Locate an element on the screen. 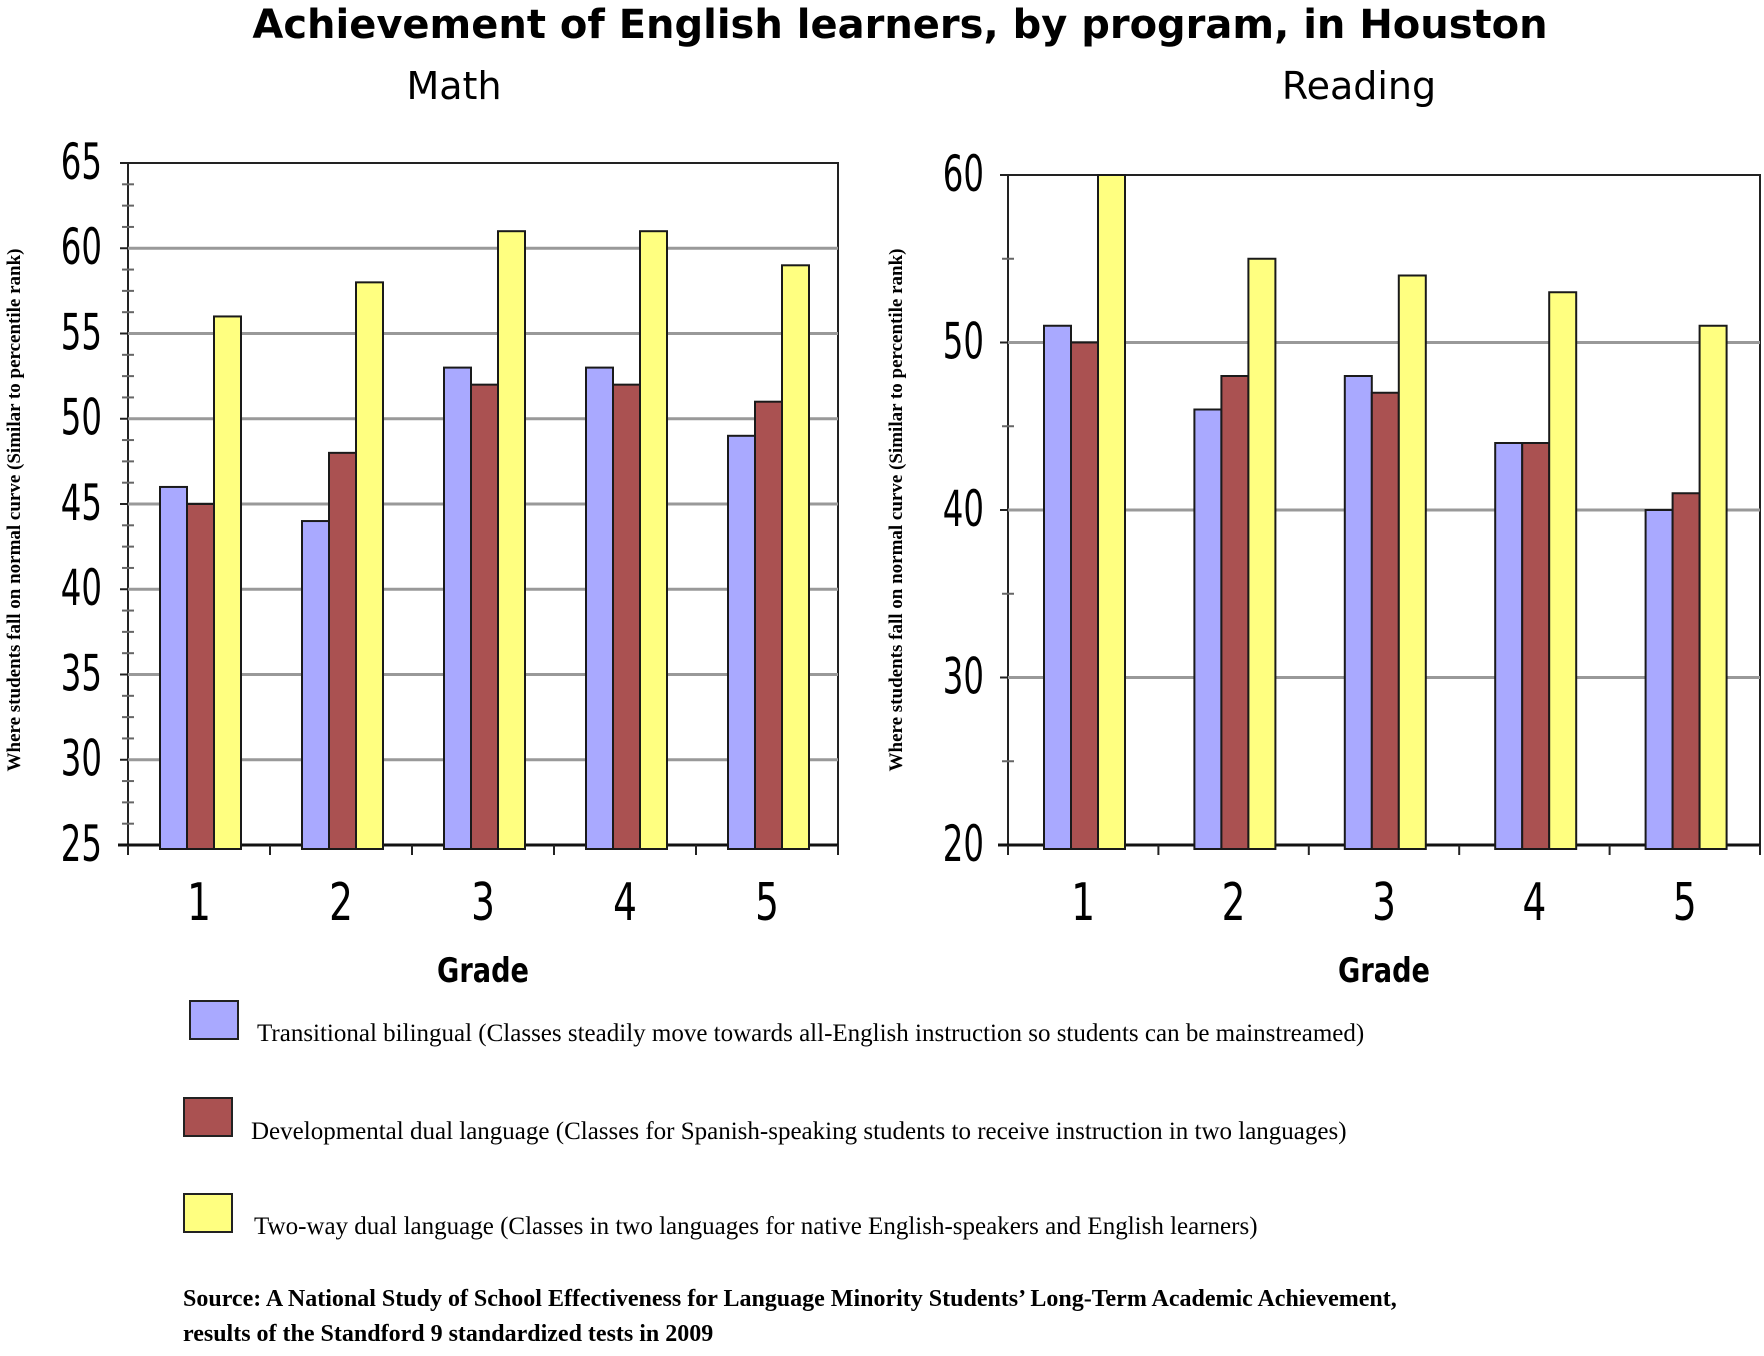 Image resolution: width=1764 pixels, height=1356 pixels. reading-x-tick-label: 4 is located at coordinates (1534, 902).